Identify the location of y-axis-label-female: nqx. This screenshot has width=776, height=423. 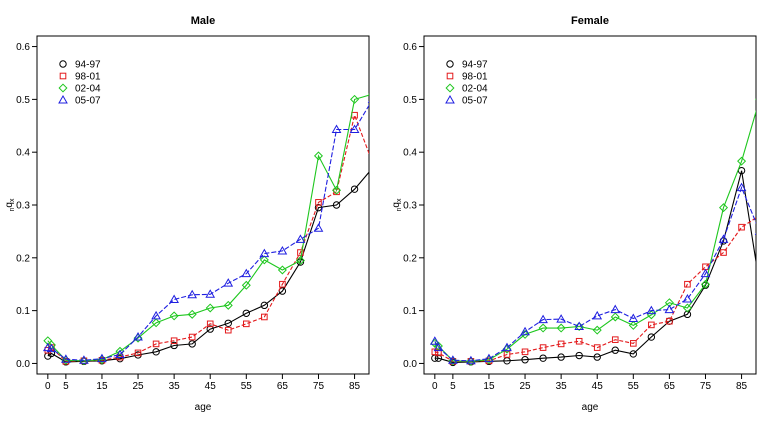
(397, 204).